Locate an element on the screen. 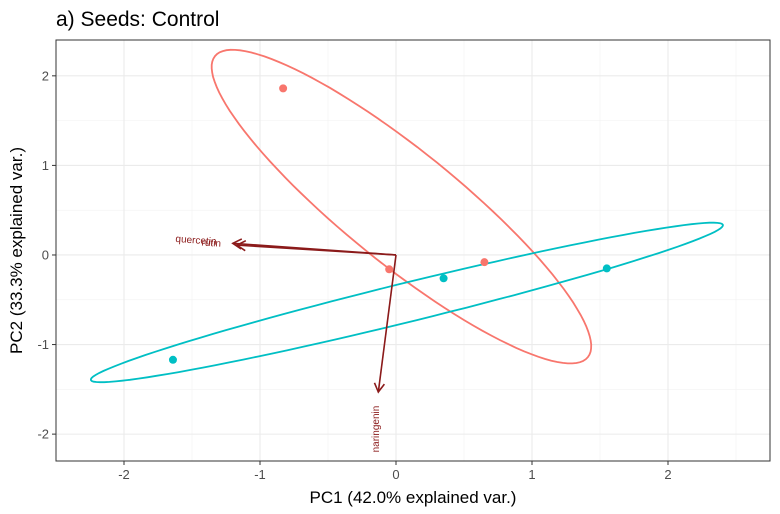 The width and height of the screenshot is (780, 514). y-axis-title: PC2 (33.3% explained var.) is located at coordinates (16, 250).